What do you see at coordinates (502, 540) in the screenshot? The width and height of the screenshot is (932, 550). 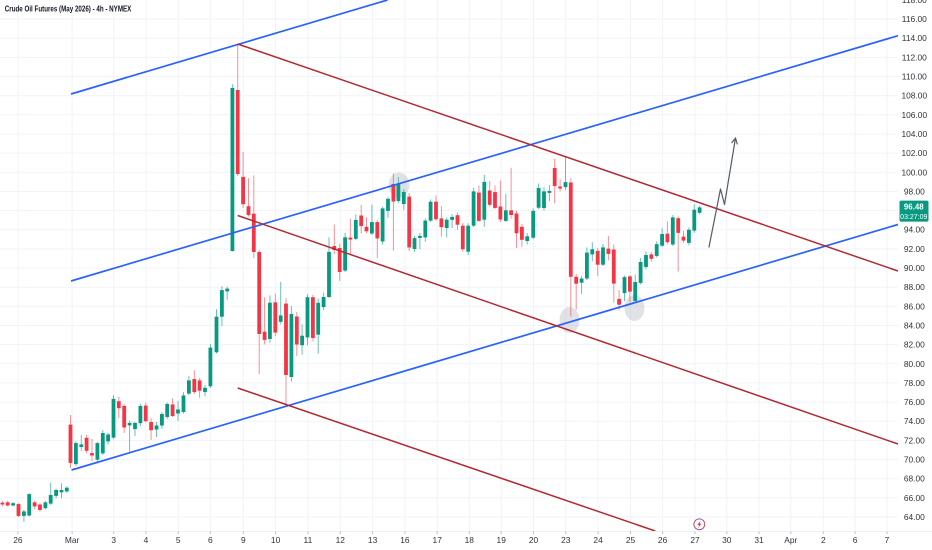 I see `svg-text: 19` at bounding box center [502, 540].